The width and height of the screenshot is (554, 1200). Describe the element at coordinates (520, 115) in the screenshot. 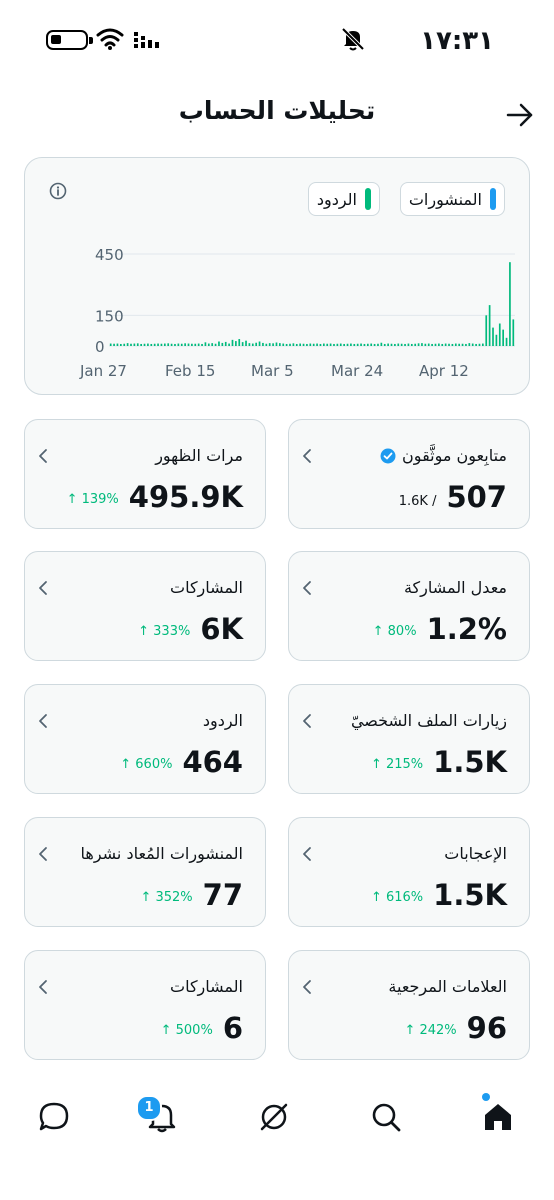

I see `back-arrow-icon` at that location.